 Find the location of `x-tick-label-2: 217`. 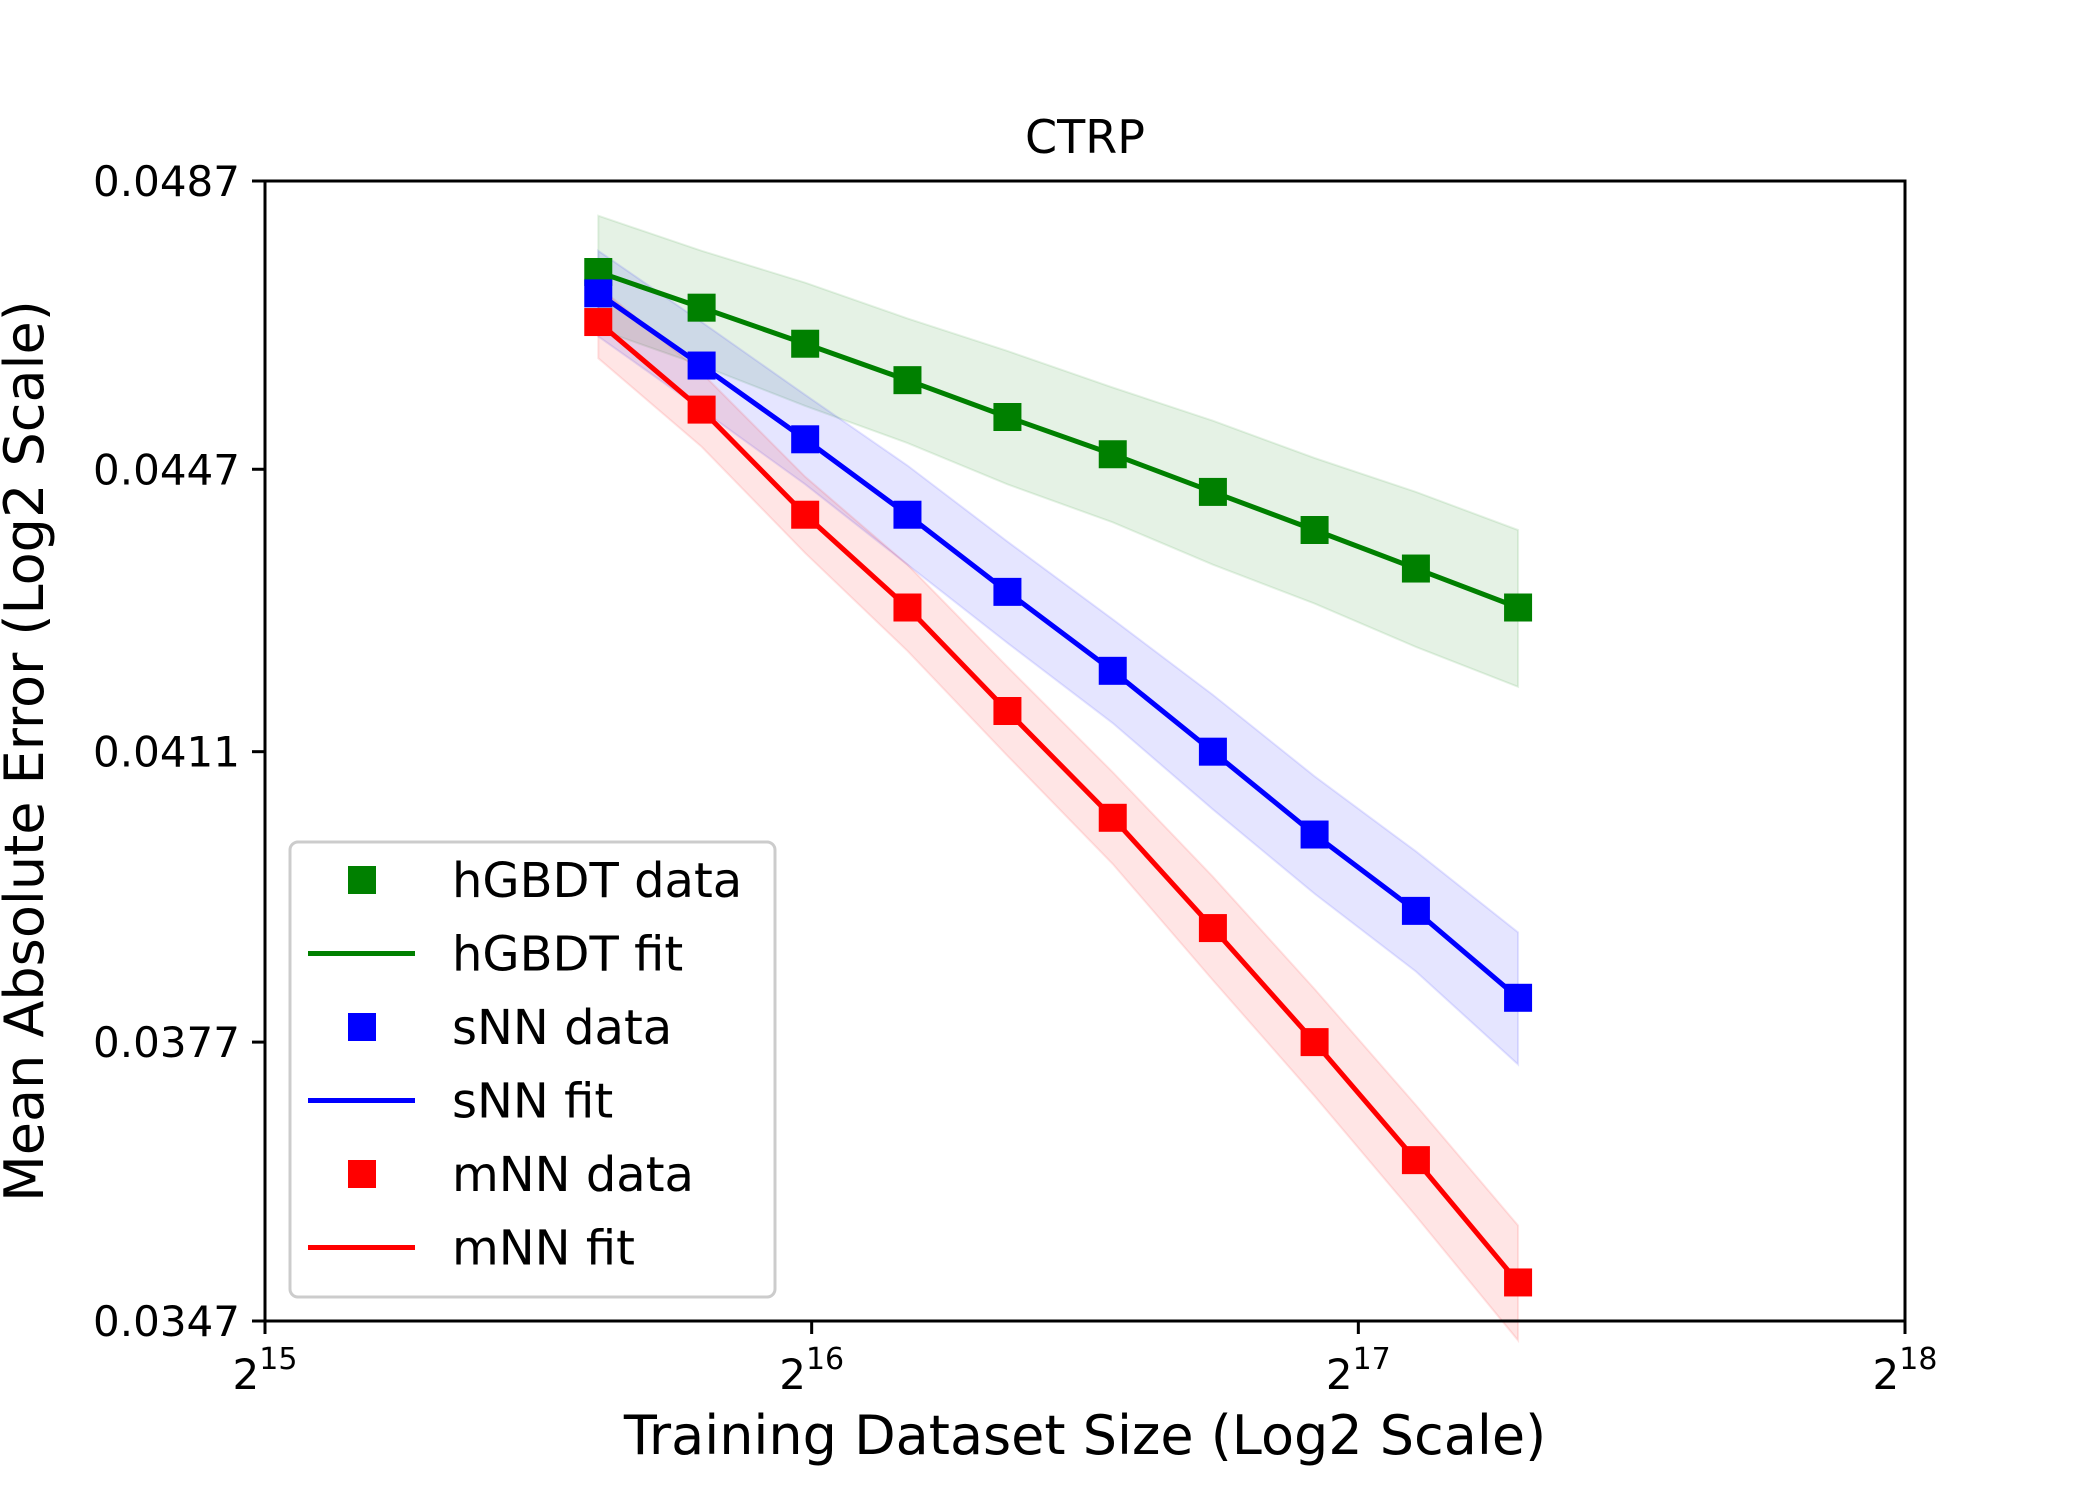

x-tick-label-2: 217 is located at coordinates (1358, 1370).